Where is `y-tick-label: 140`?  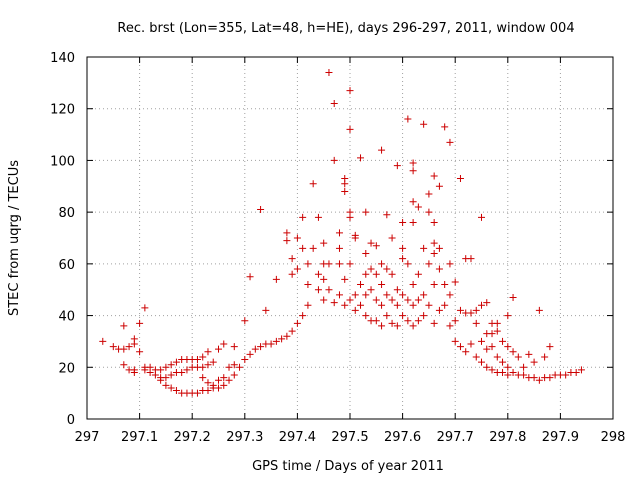
y-tick-label: 140 is located at coordinates (62, 58).